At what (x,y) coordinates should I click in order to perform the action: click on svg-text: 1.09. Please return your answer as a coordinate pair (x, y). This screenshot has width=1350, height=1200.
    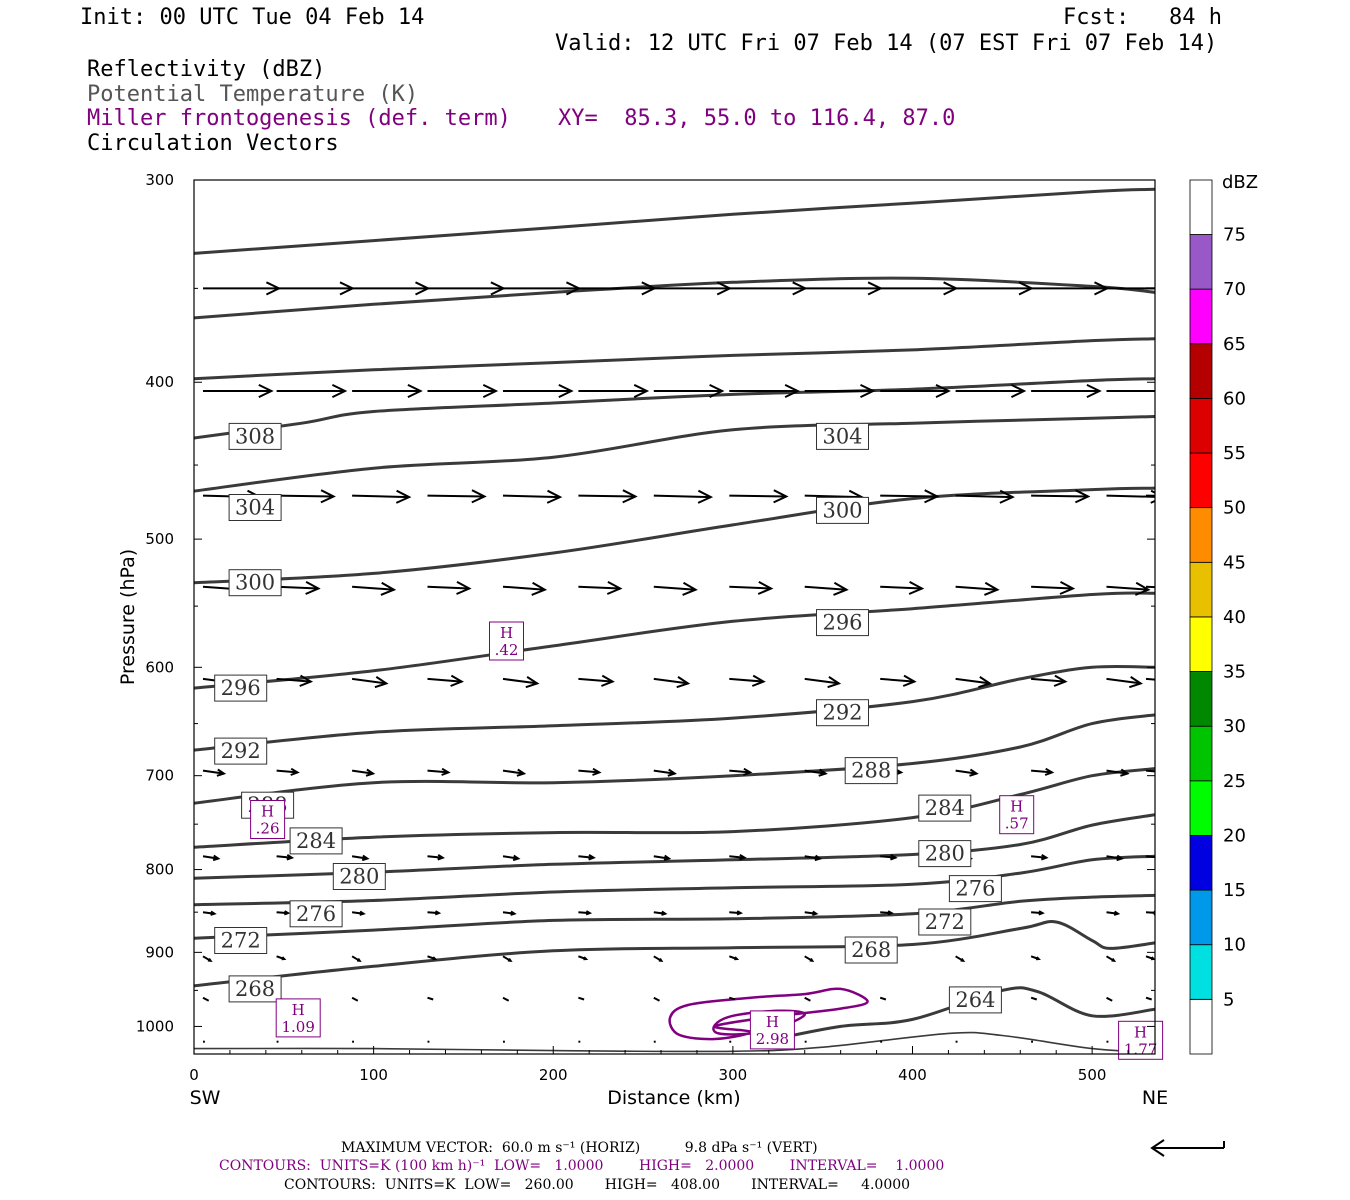
    Looking at the image, I should click on (297, 1027).